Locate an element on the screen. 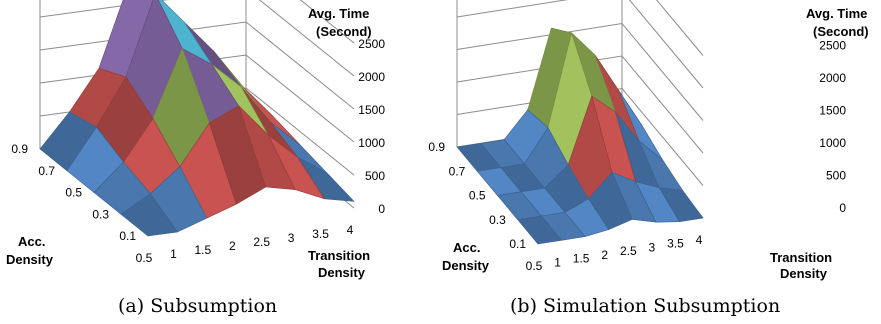 The image size is (881, 324). caption-subsumption: (a) Subsumption is located at coordinates (197, 306).